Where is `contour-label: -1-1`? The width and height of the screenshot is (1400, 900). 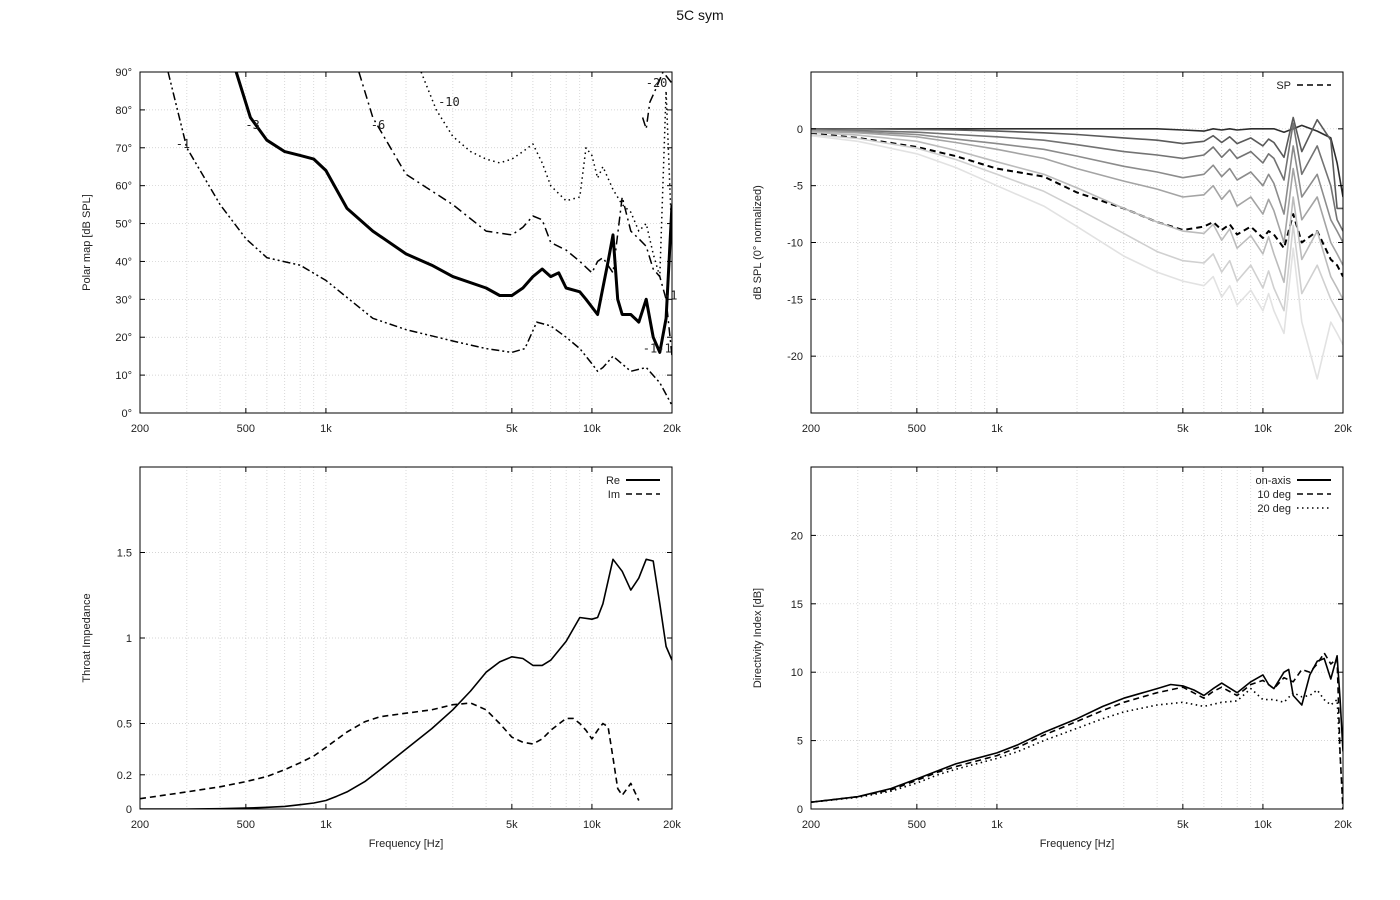
contour-label: -1-1 is located at coordinates (657, 348).